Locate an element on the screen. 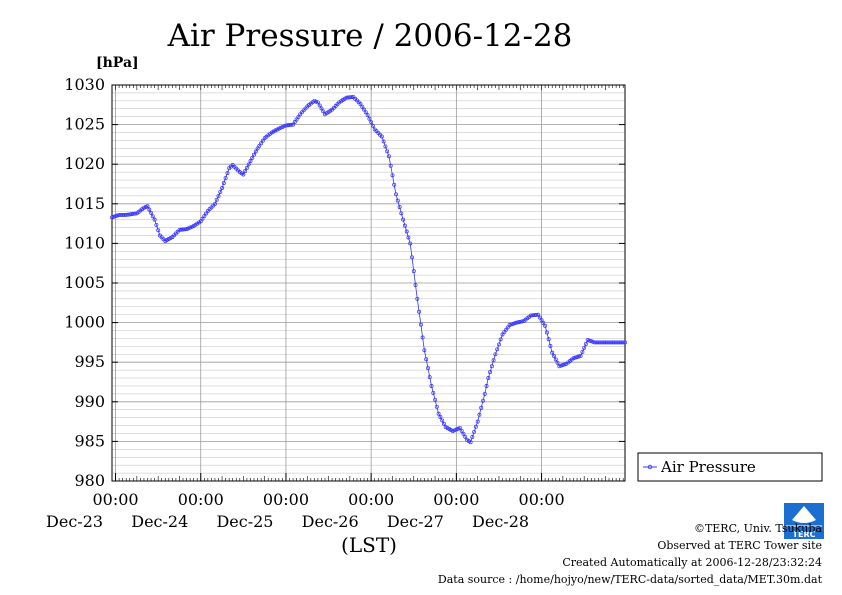 This screenshot has height=595, width=842. legend-box is located at coordinates (730, 467).